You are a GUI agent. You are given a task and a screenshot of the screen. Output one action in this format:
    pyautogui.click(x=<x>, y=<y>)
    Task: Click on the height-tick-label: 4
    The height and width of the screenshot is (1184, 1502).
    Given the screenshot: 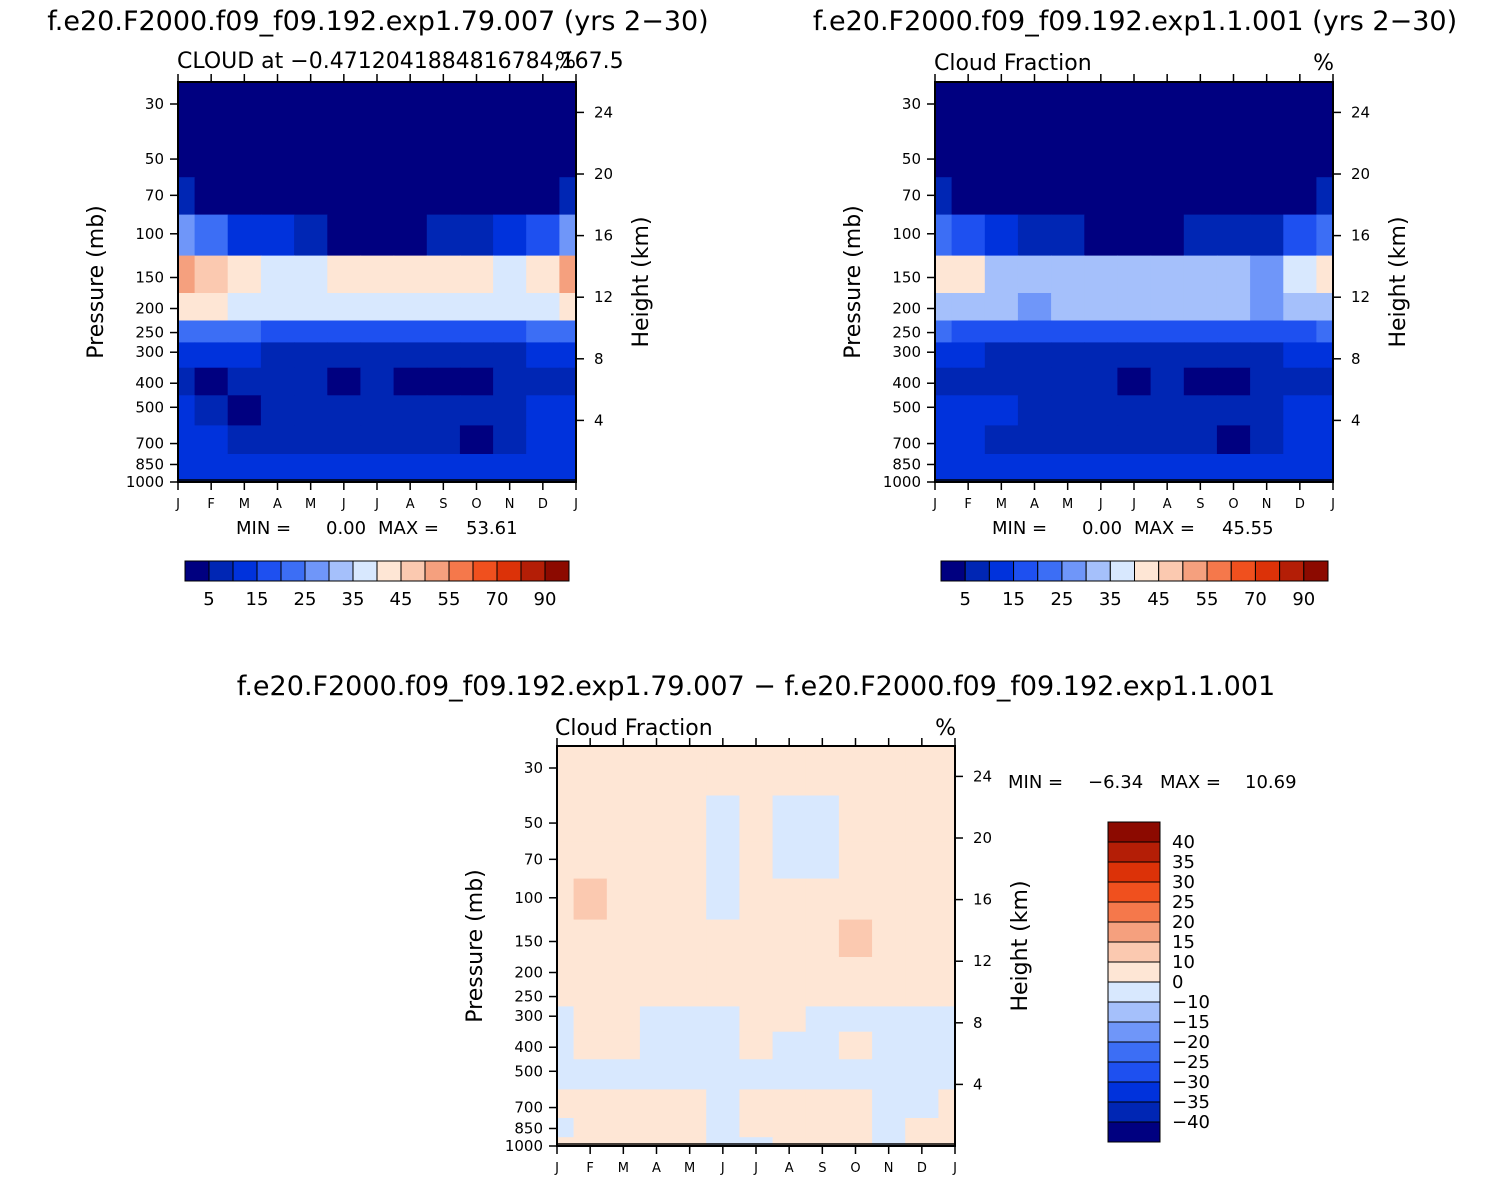 What is the action you would take?
    pyautogui.click(x=978, y=1084)
    